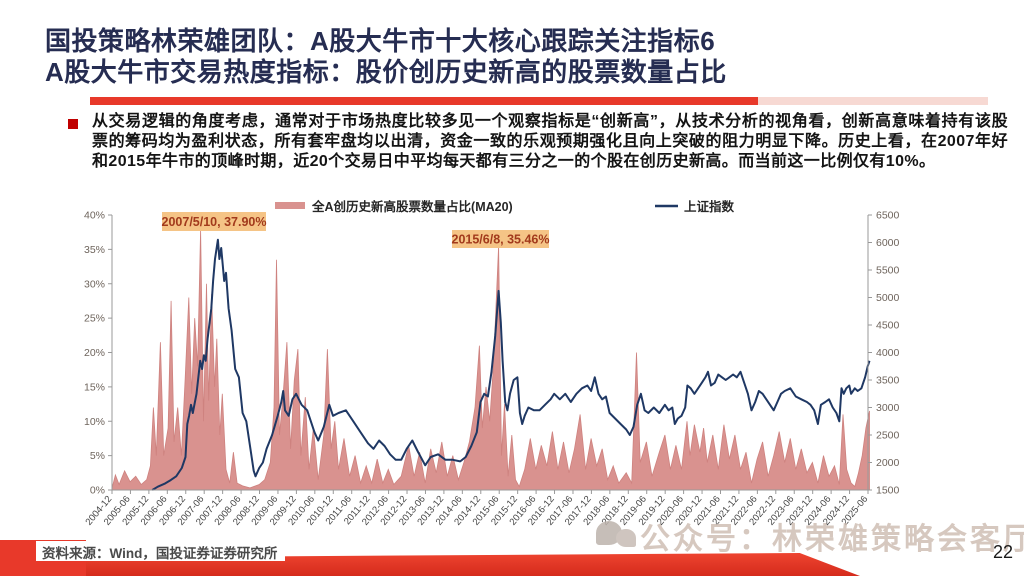  I want to click on wechat-bubbles-icon, so click(618, 536).